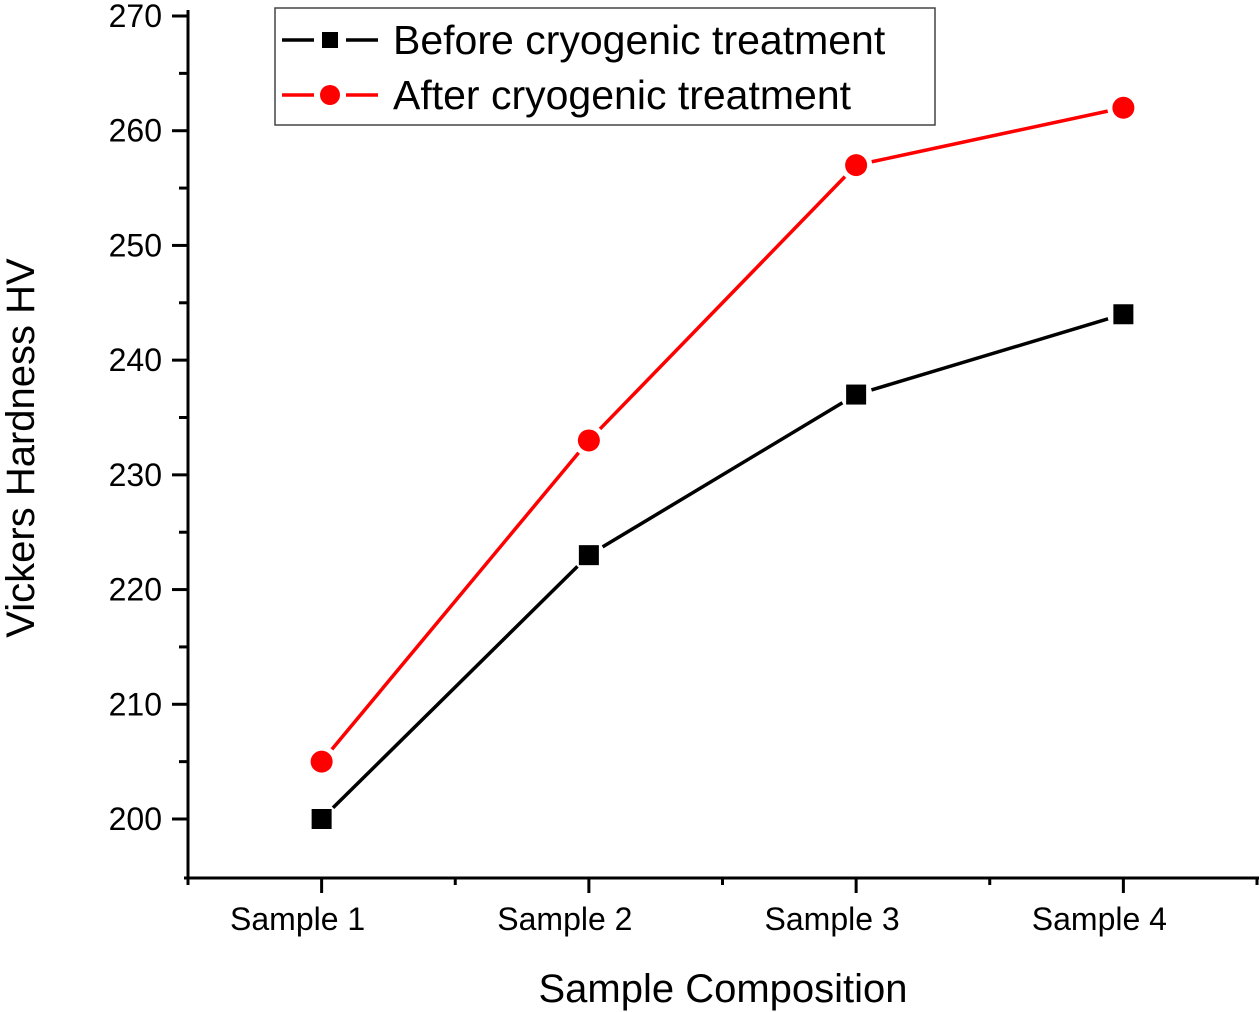 The width and height of the screenshot is (1260, 1012). I want to click on x-tick-label: Sample 4, so click(1099, 919).